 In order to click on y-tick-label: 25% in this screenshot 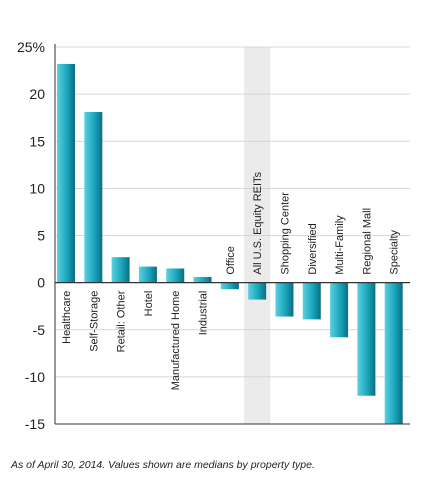, I will do `click(31, 47)`.